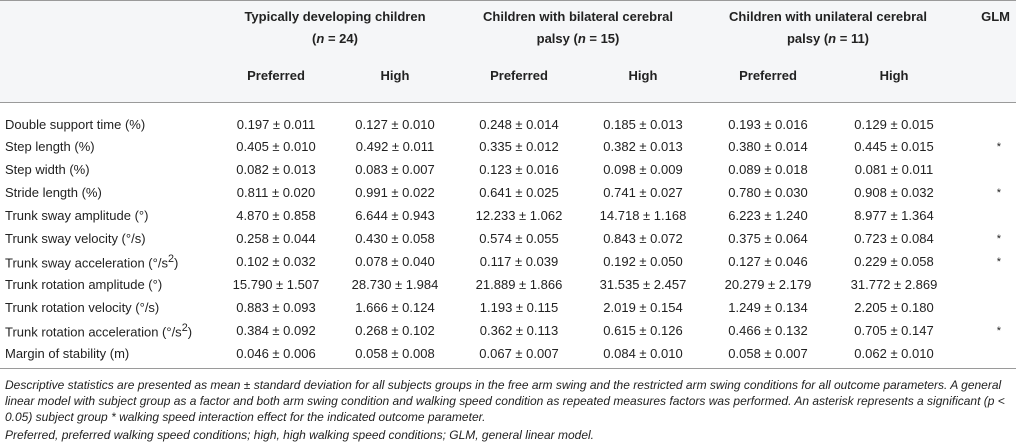 Image resolution: width=1016 pixels, height=446 pixels. What do you see at coordinates (276, 169) in the screenshot?
I see `value-cell: 0.082 ± 0.013` at bounding box center [276, 169].